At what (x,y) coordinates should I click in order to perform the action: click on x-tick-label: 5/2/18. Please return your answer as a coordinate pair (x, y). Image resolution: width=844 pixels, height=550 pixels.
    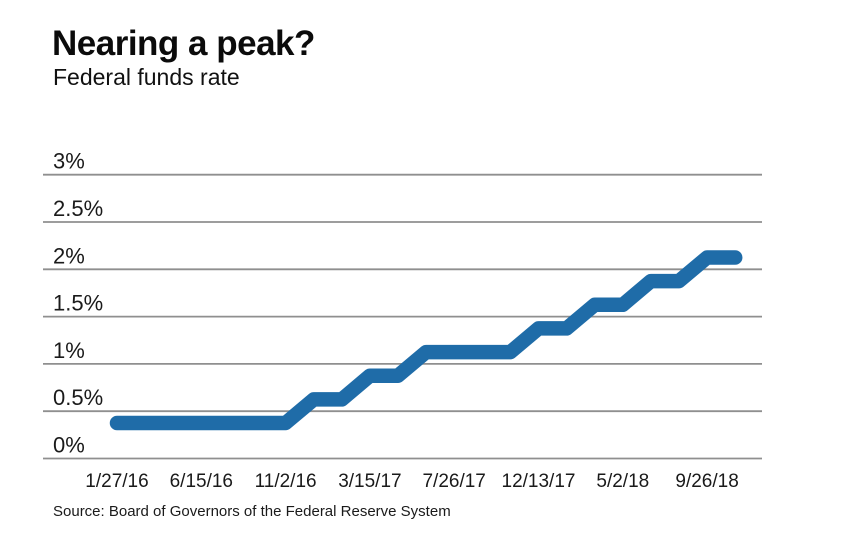
    Looking at the image, I should click on (622, 481).